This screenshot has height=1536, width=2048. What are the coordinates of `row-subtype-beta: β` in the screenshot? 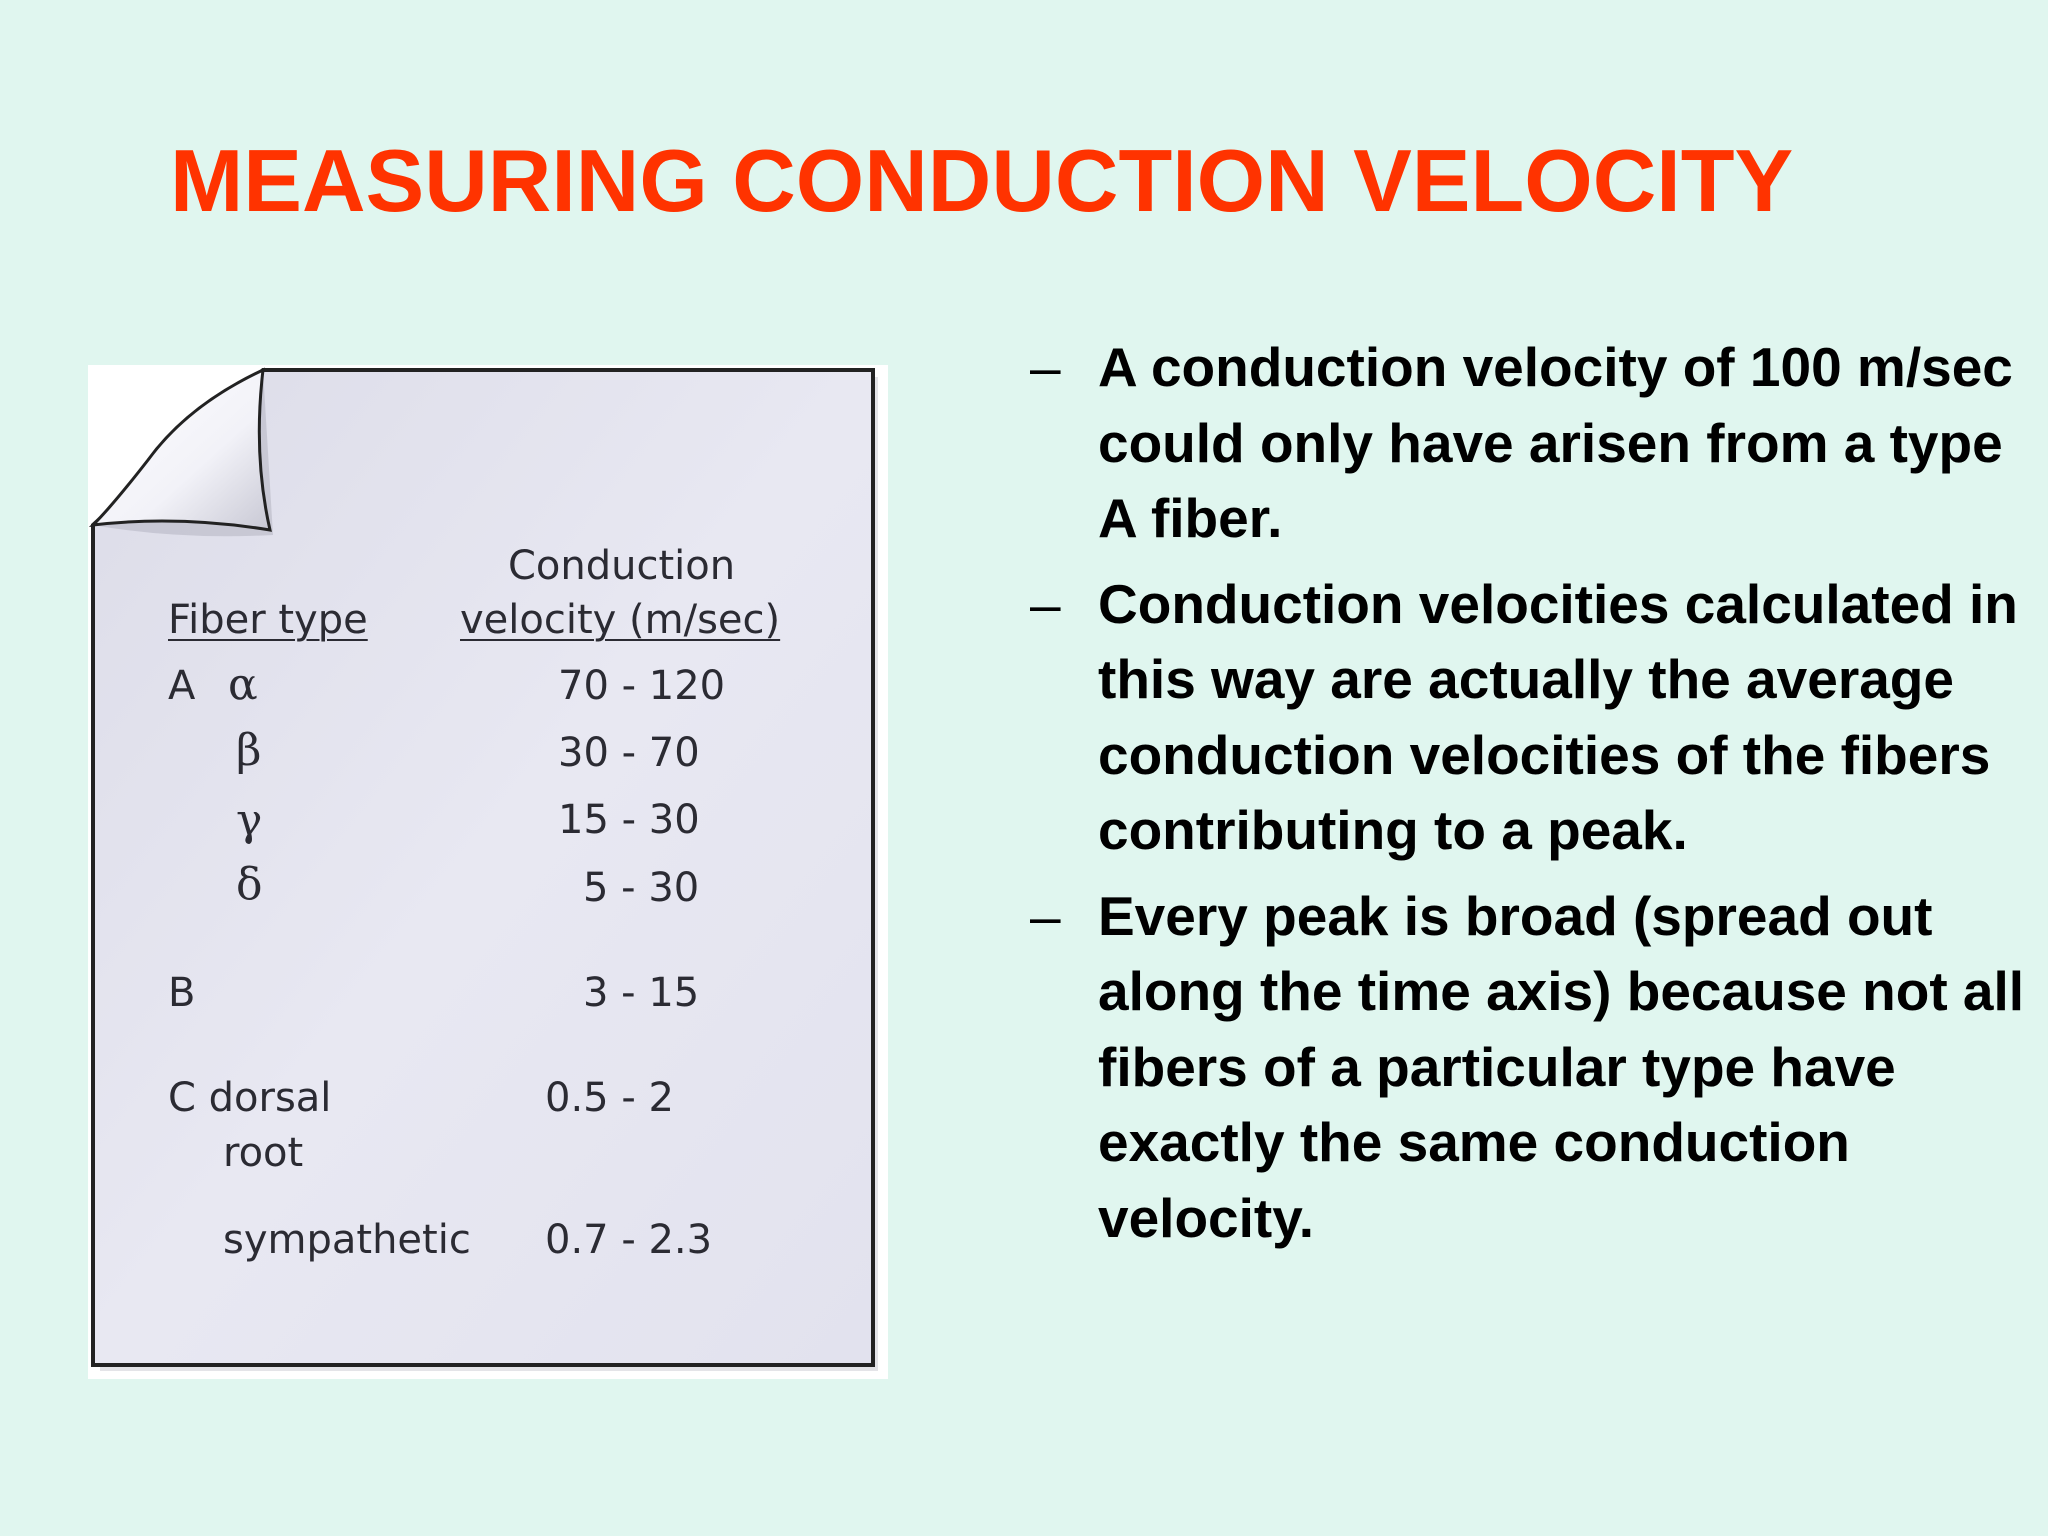 It's located at (249, 750).